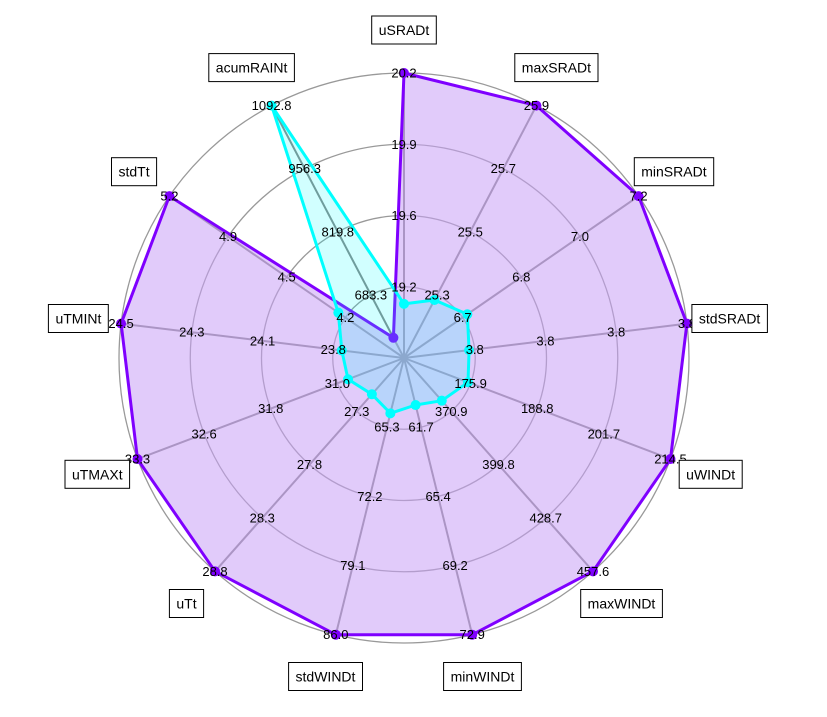  Describe the element at coordinates (498, 464) in the screenshot. I see `tick-label: 399.8` at that location.